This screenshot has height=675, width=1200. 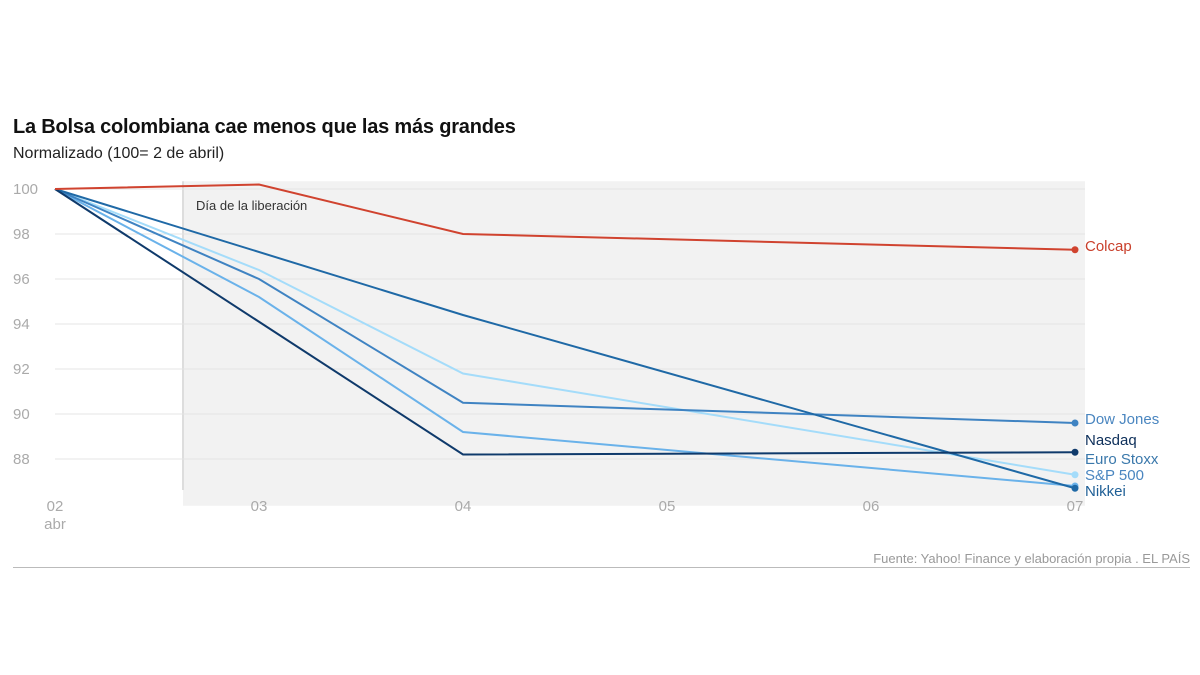 I want to click on x-tick-sublabel: abr, so click(x=55, y=524).